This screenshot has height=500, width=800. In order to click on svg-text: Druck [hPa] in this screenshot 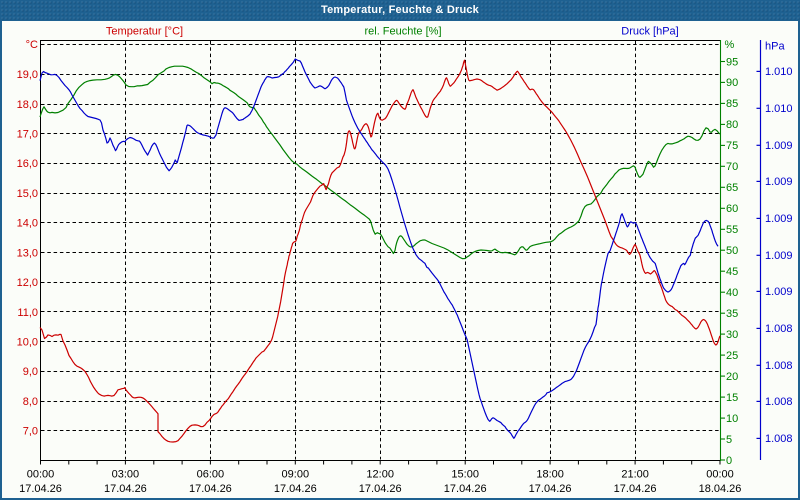, I will do `click(649, 32)`.